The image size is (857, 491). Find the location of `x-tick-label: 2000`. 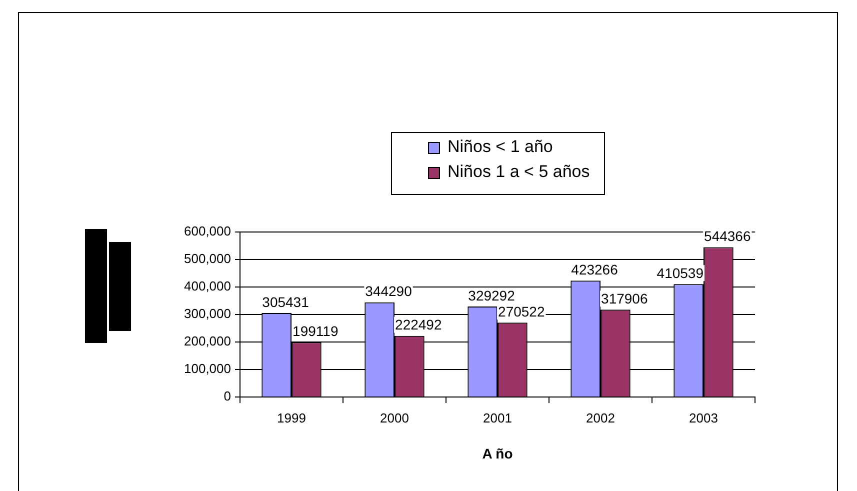

x-tick-label: 2000 is located at coordinates (394, 418).